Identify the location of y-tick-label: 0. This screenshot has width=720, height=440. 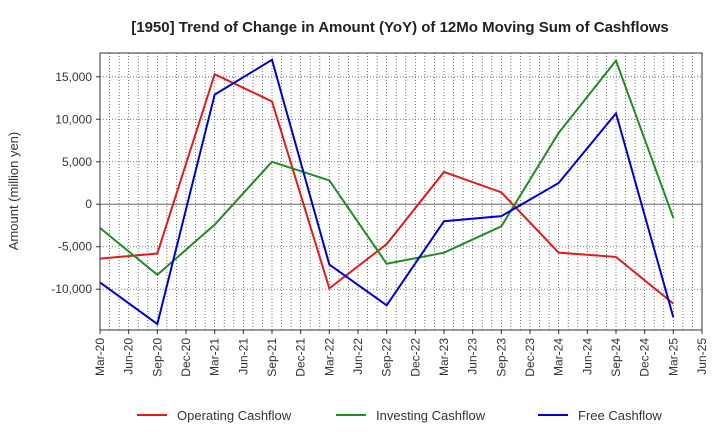
(88, 204).